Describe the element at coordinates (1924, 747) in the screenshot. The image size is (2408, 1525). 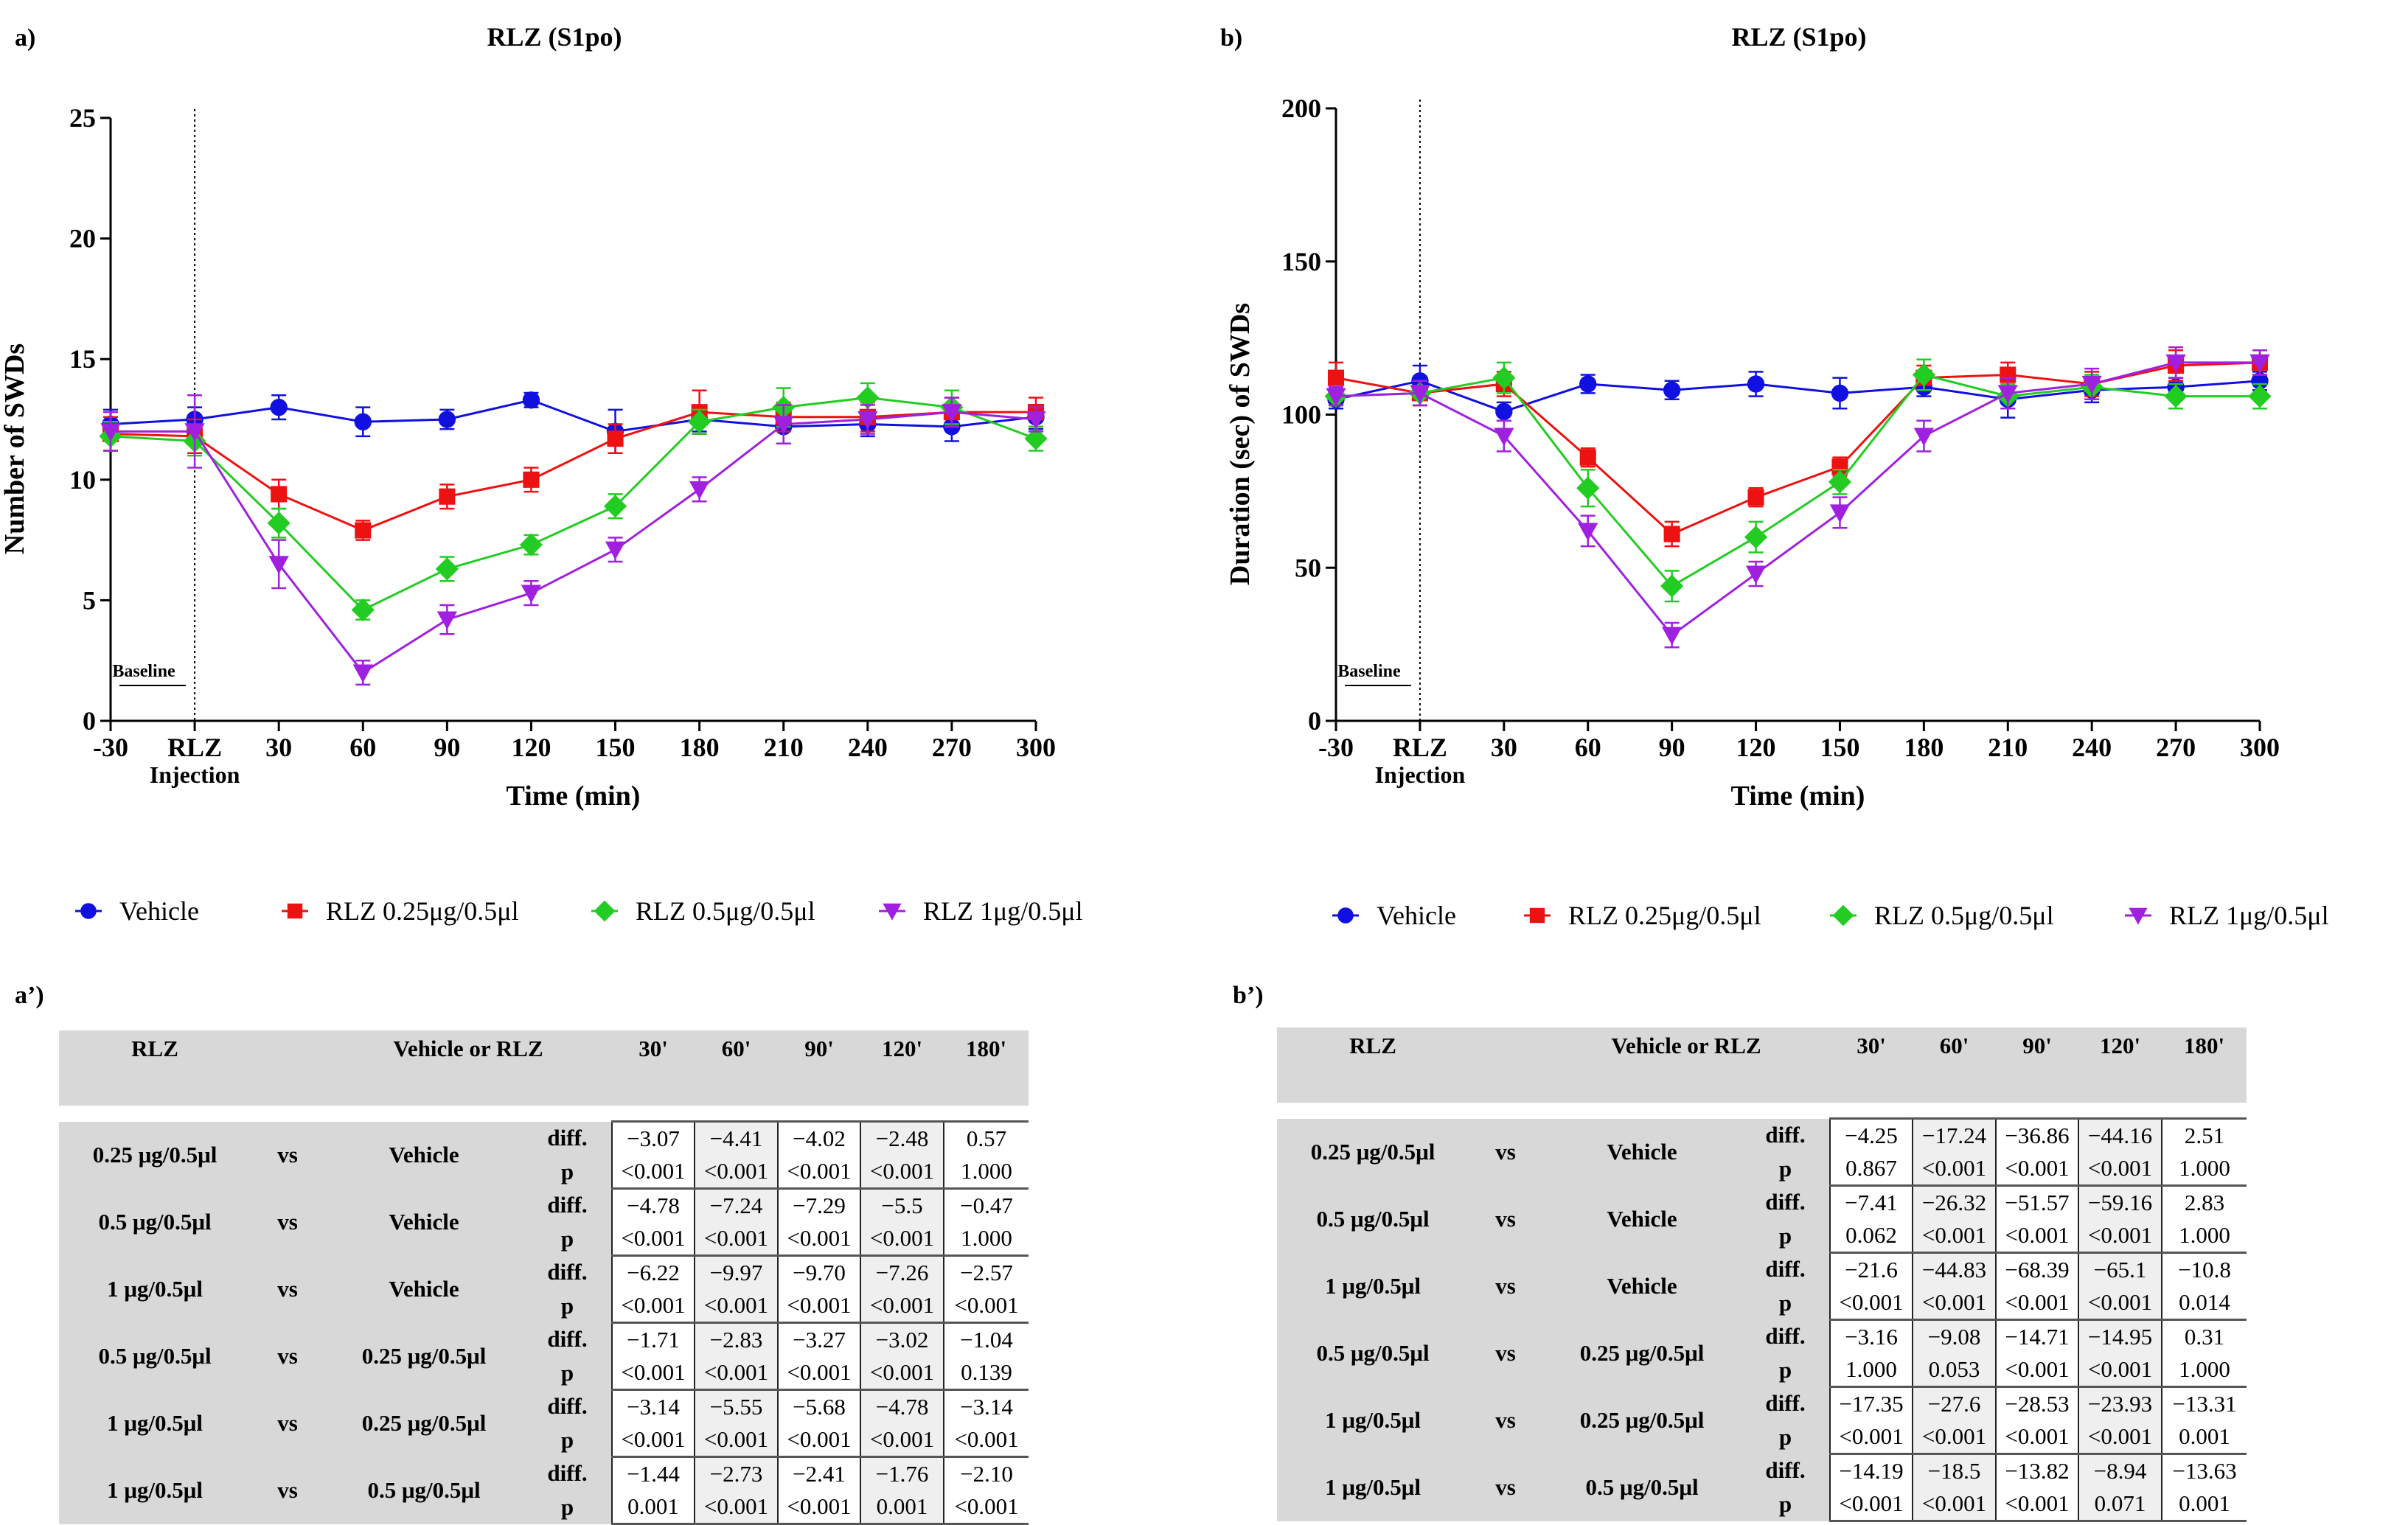
I see `chart-b-x-tick-label: 180` at that location.